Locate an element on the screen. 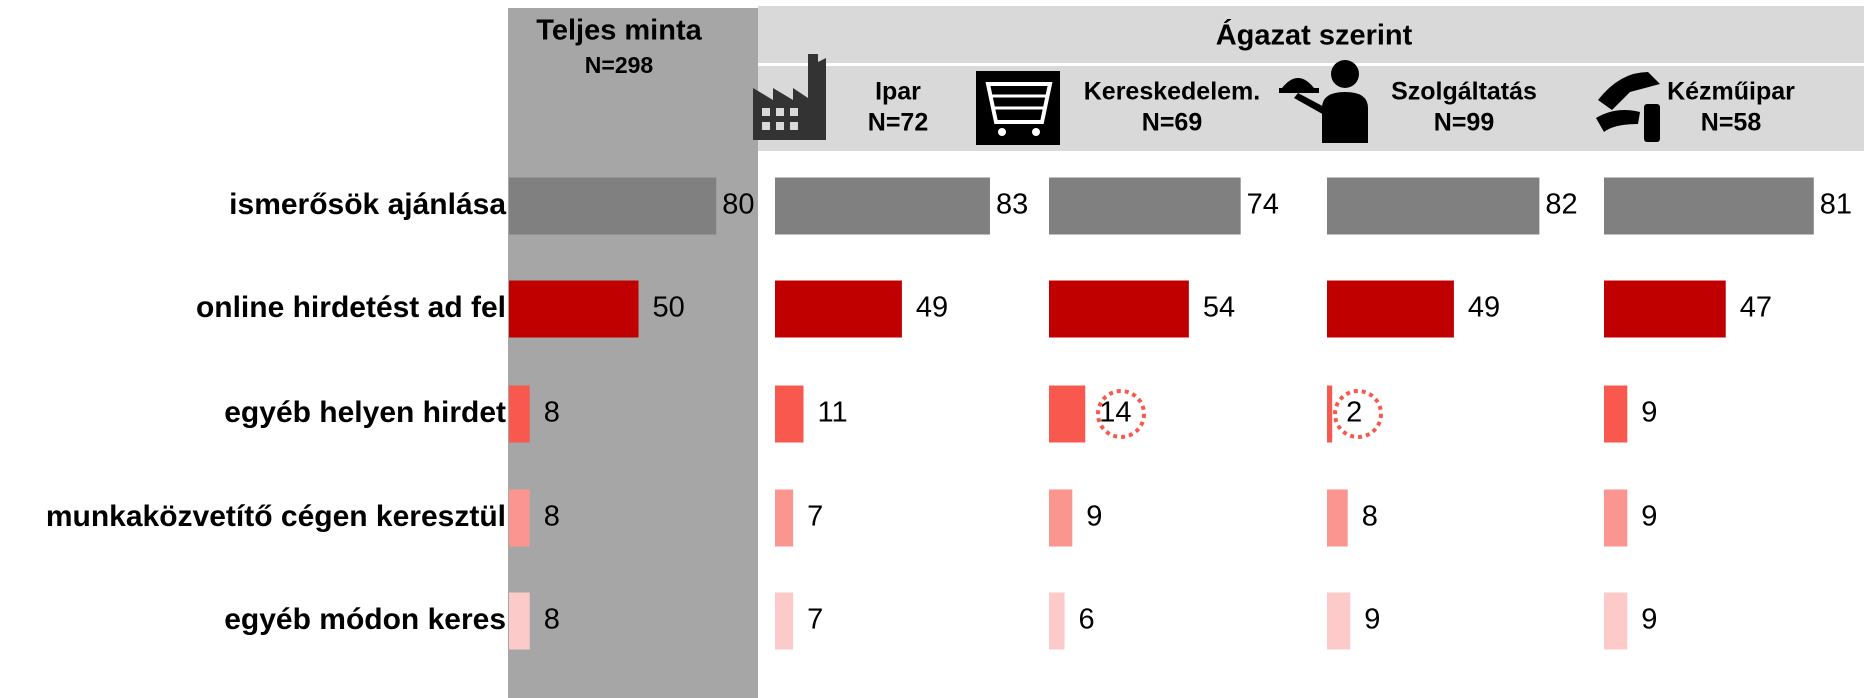 This screenshot has height=698, width=1864. value-label: 83 is located at coordinates (1012, 205).